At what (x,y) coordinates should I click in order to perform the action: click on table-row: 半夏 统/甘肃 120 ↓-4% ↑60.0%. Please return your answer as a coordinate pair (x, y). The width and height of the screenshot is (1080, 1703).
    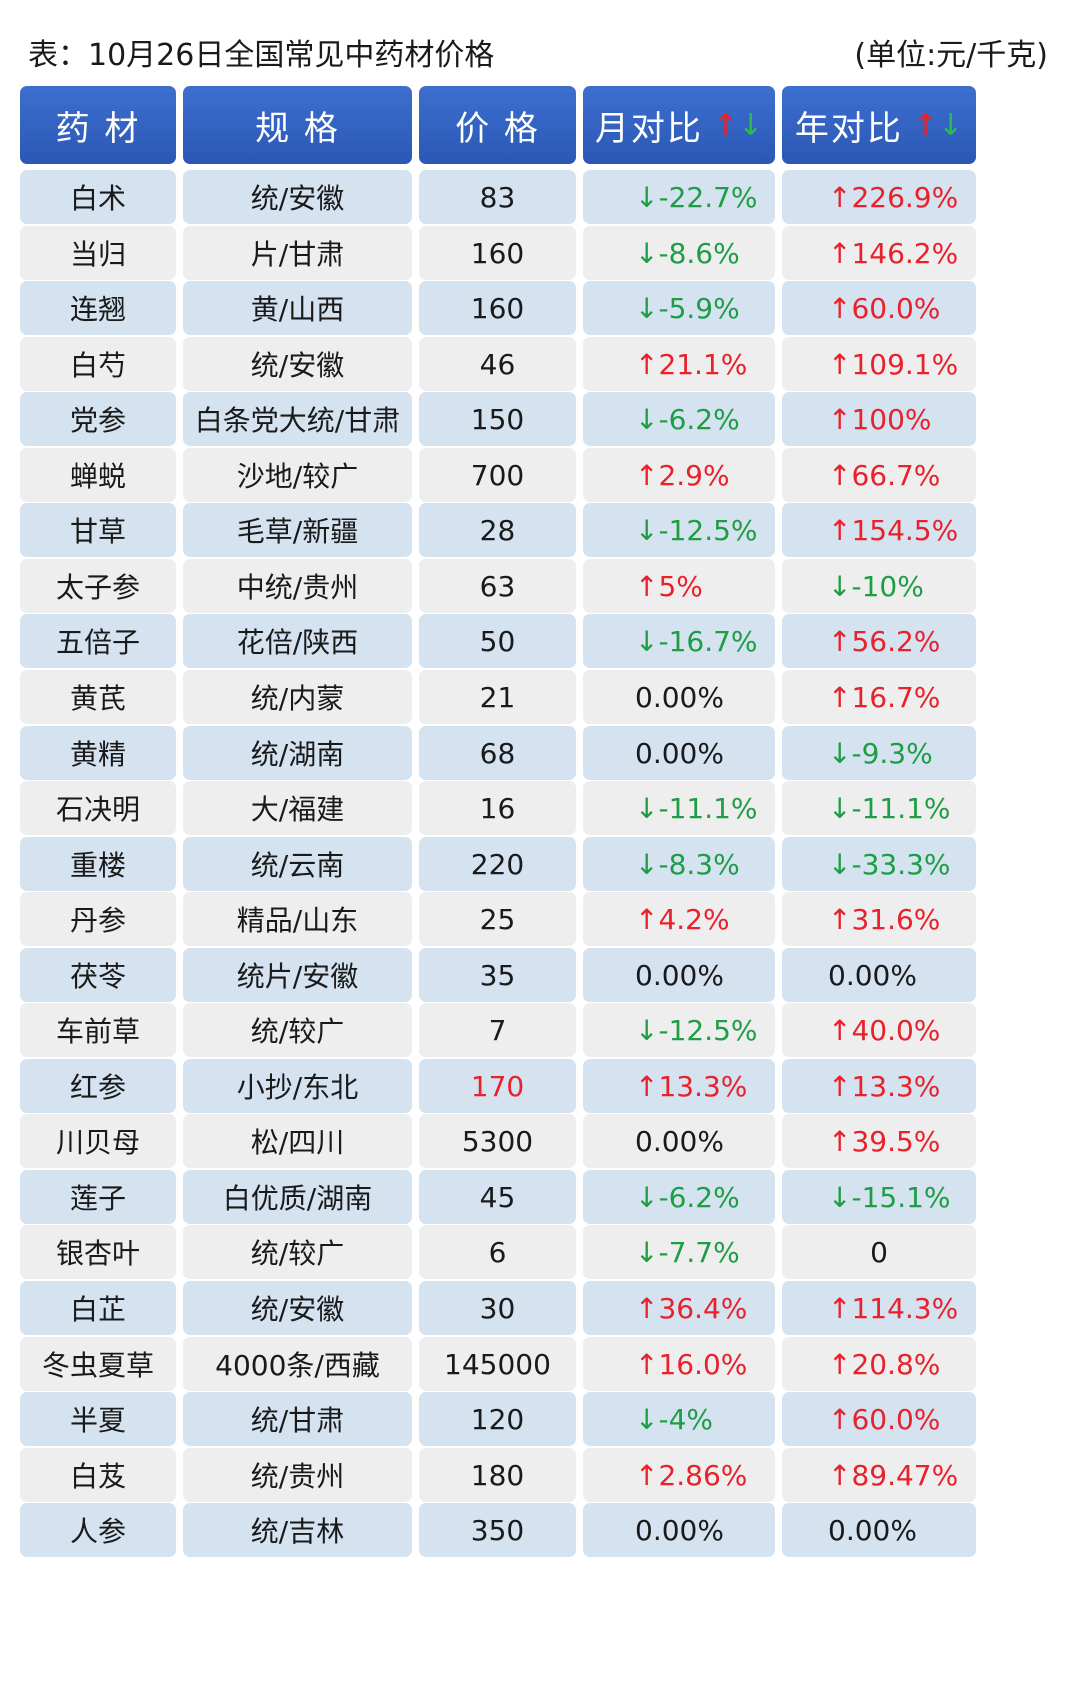
    Looking at the image, I should click on (498, 1419).